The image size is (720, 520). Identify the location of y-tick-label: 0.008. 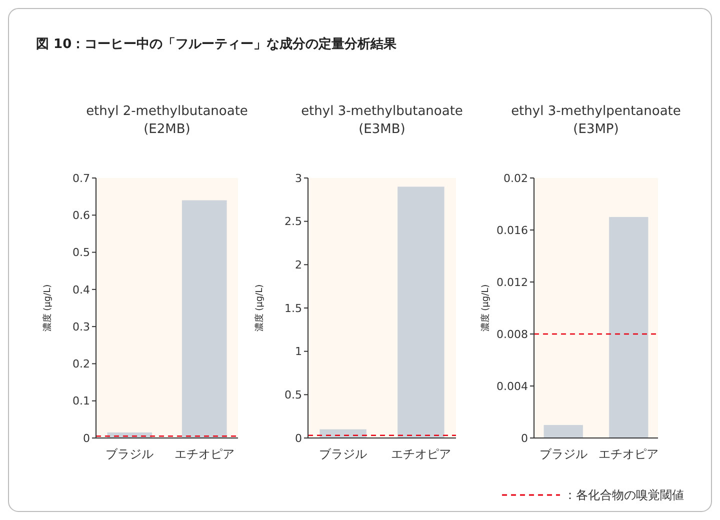
(512, 334).